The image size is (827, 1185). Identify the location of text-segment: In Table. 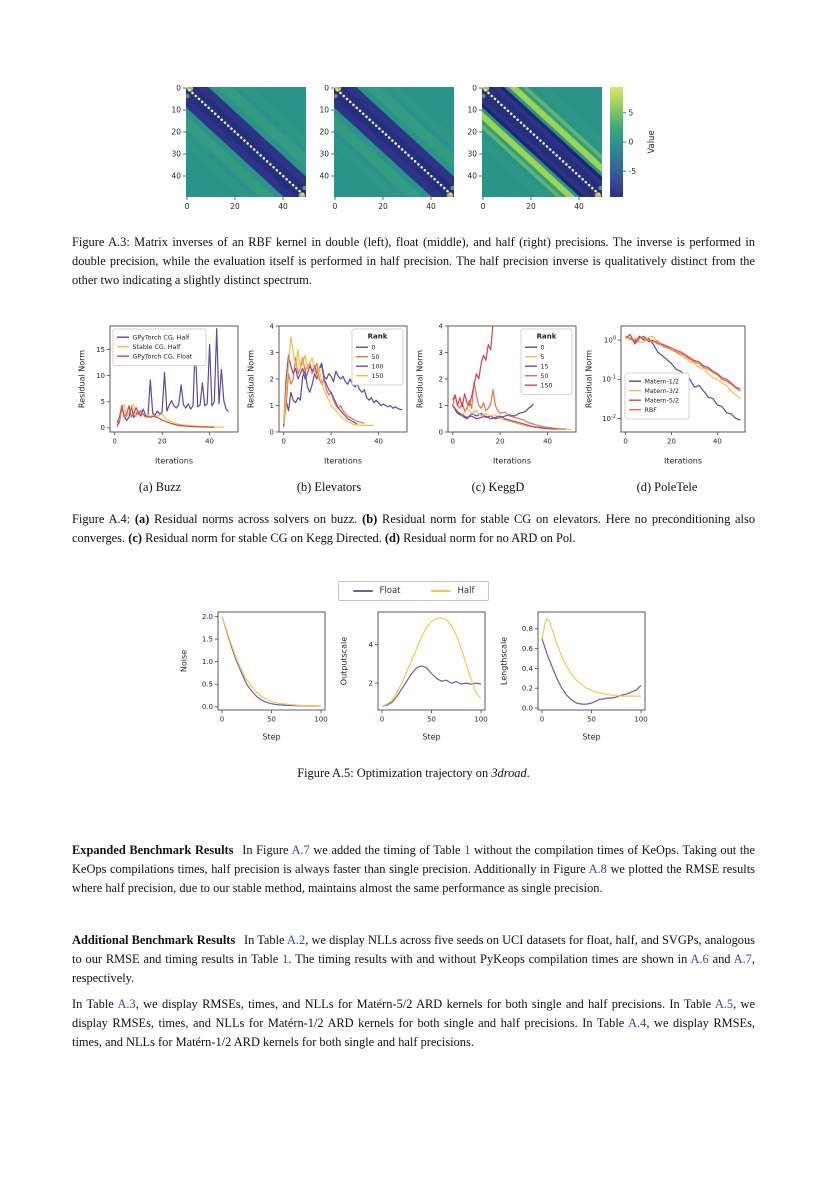
(95, 1003).